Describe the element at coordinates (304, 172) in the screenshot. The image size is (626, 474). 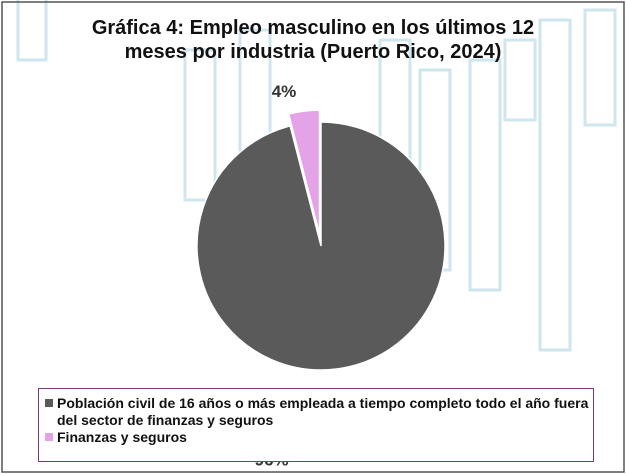
I see `pie-slice` at that location.